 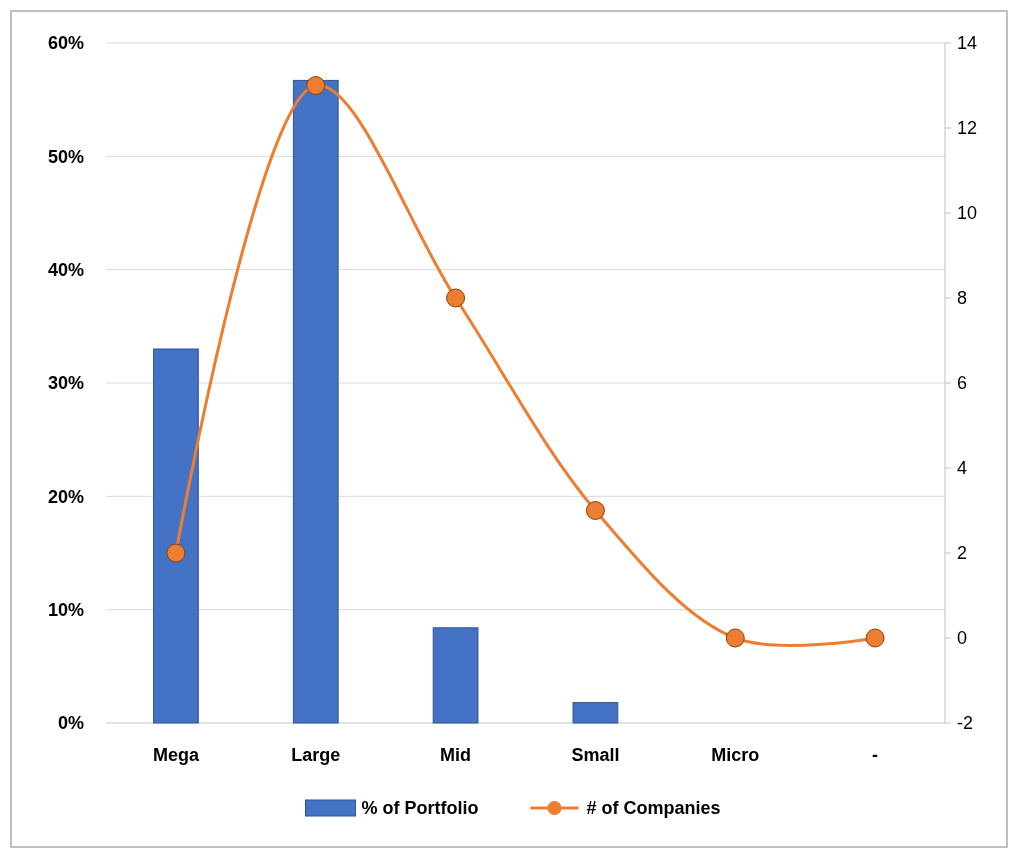 What do you see at coordinates (735, 755) in the screenshot?
I see `x-tick-label: Micro` at bounding box center [735, 755].